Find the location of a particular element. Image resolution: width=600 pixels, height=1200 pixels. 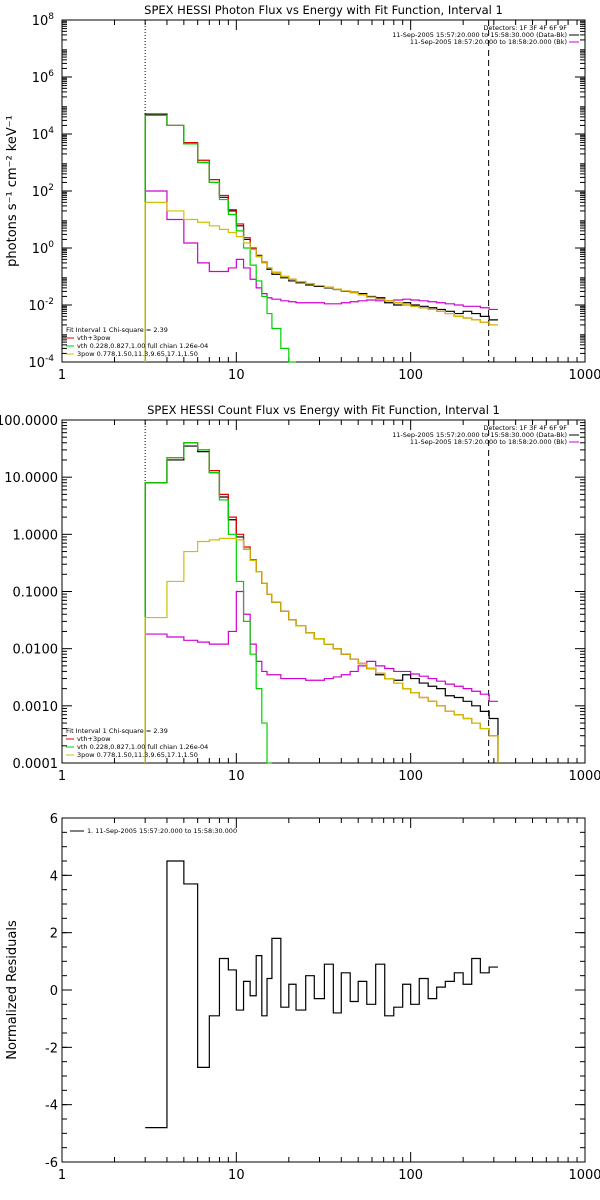

y-tick-label: 6 is located at coordinates (54, 819).